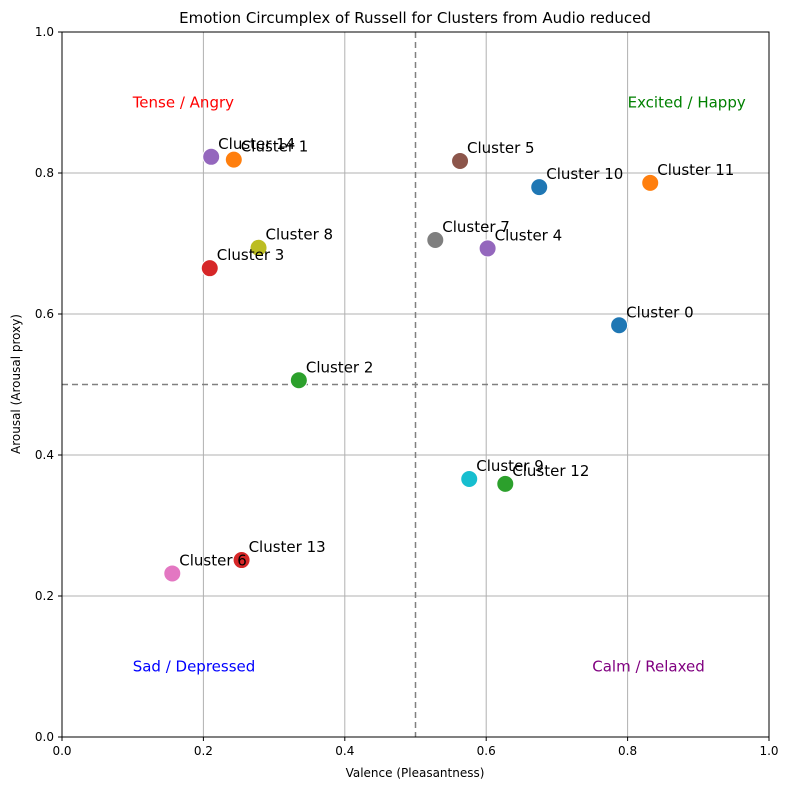  I want to click on y-tick-label: 1.0, so click(44, 32).